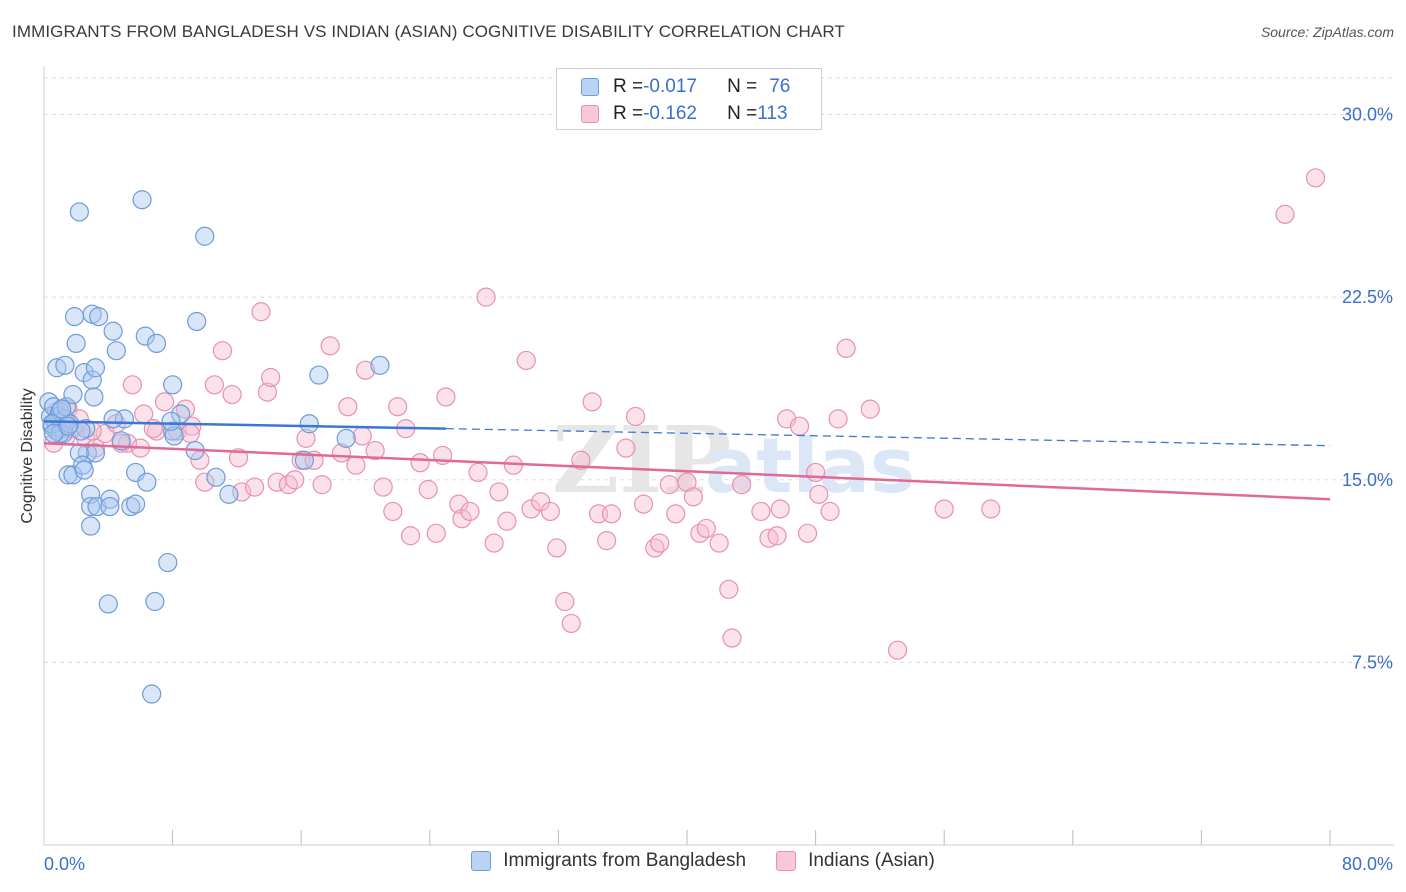  Describe the element at coordinates (1327, 32) in the screenshot. I see `source-credit: Source: ZipAtlas.com` at that location.